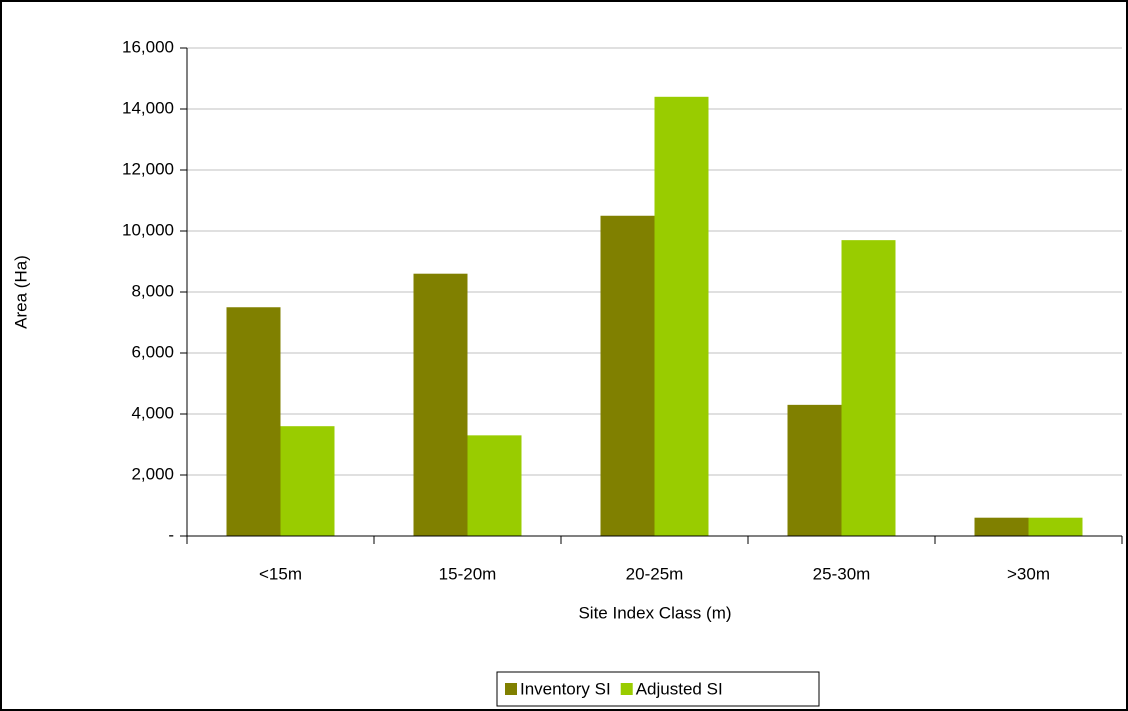 The height and width of the screenshot is (711, 1128). What do you see at coordinates (679, 688) in the screenshot?
I see `legend-label: Adjusted SI` at bounding box center [679, 688].